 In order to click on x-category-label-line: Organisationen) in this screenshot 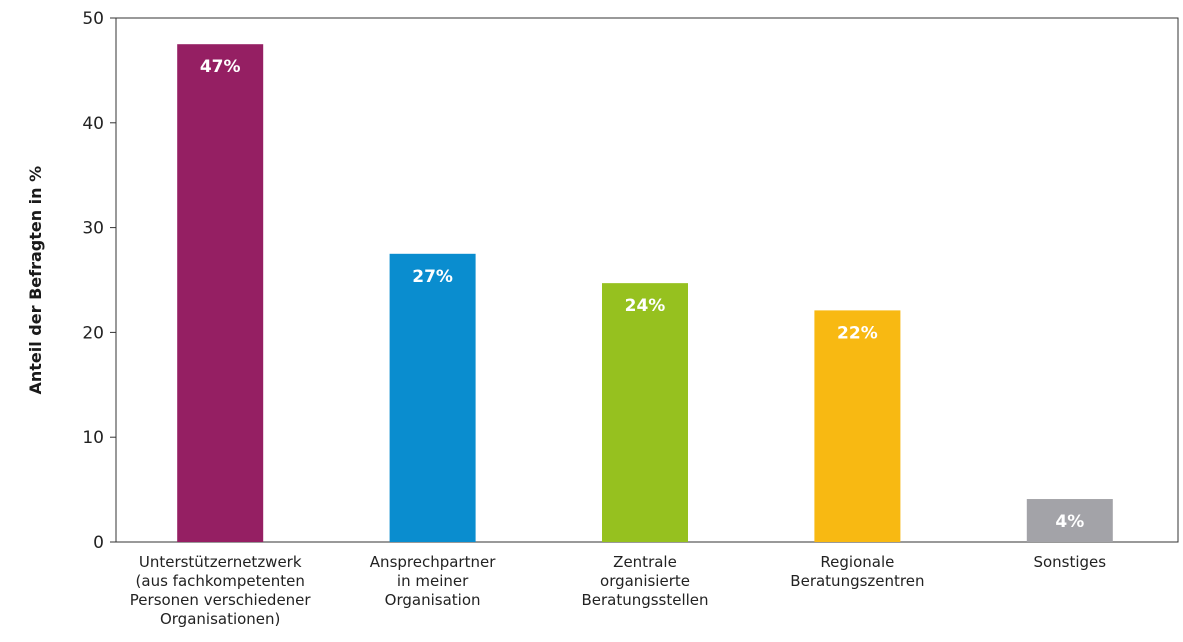, I will do `click(220, 619)`.